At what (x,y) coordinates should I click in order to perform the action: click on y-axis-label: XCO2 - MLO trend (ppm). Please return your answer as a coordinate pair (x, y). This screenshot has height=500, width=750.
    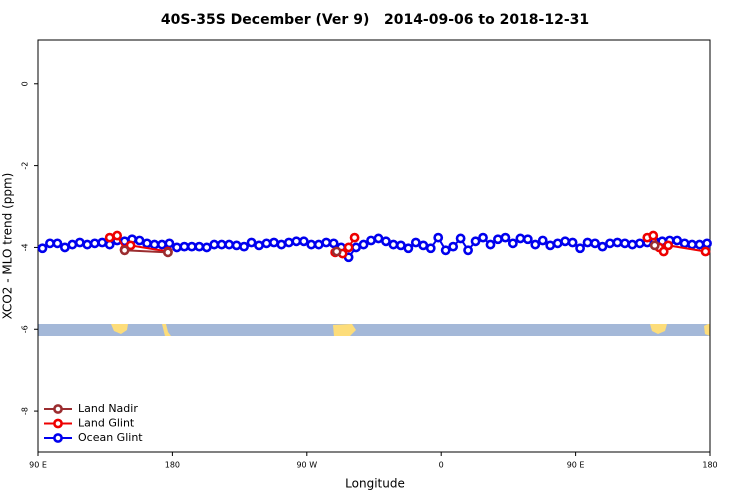
    Looking at the image, I should click on (8, 246).